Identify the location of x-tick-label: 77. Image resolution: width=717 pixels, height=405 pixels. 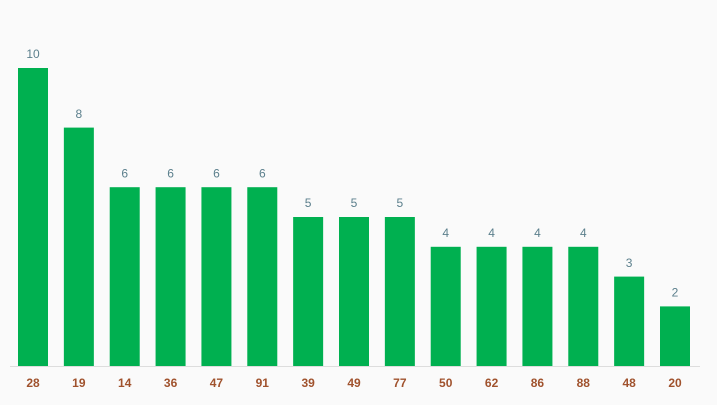
(400, 383).